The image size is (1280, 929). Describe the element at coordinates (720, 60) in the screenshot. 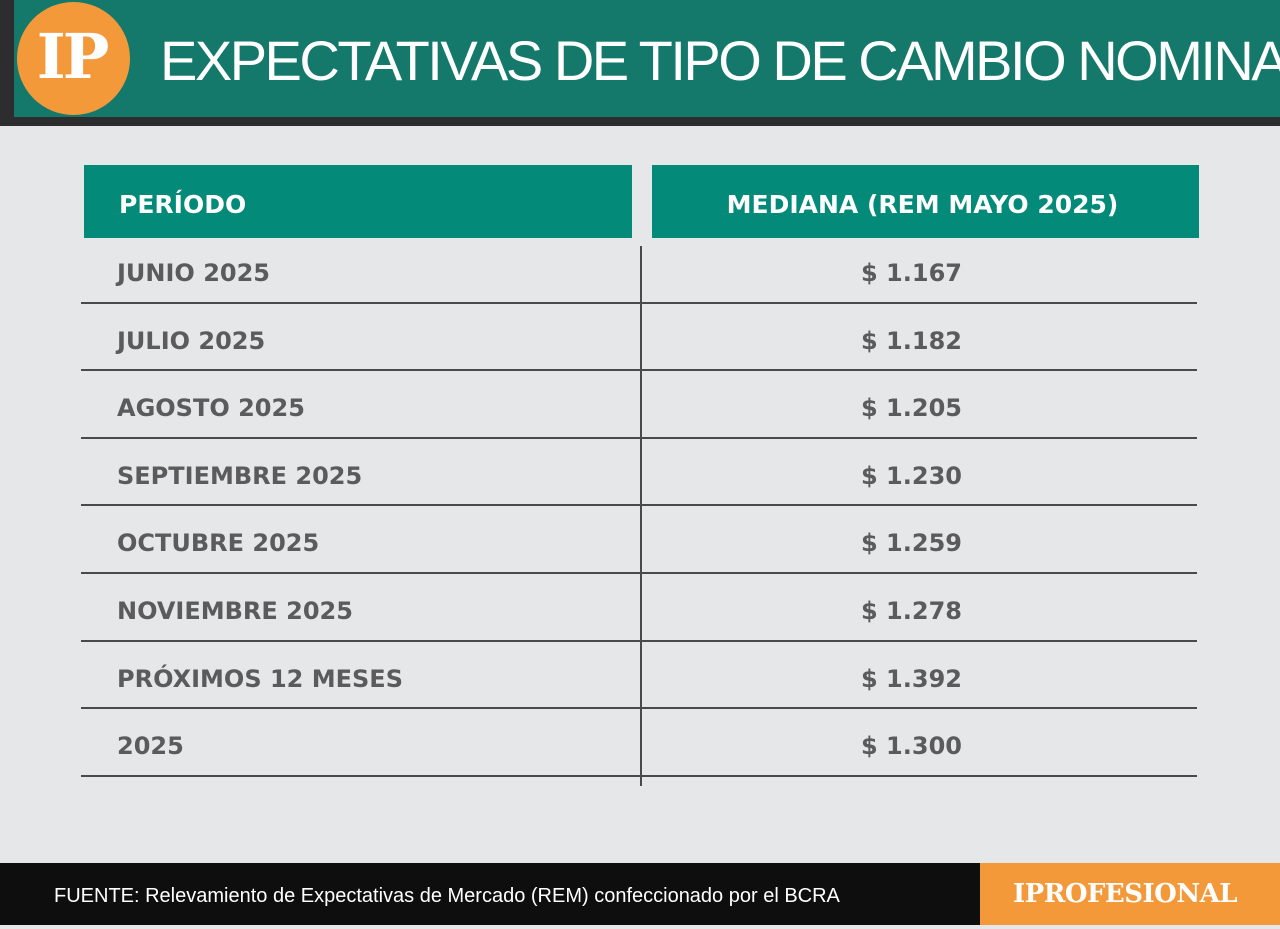

I see `page-title: EXPECTATIVAS DE TIPO DE CAMBIO NOMINAL` at that location.